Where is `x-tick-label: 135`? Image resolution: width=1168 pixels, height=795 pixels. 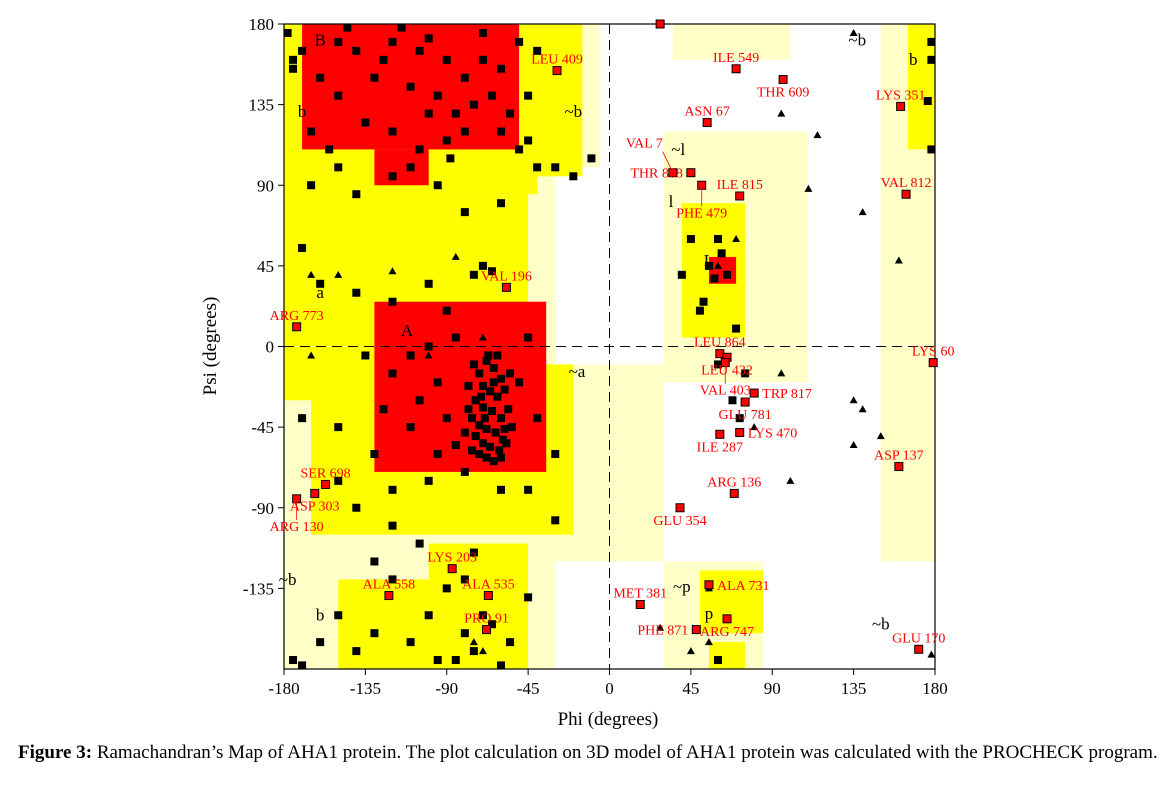 x-tick-label: 135 is located at coordinates (854, 688).